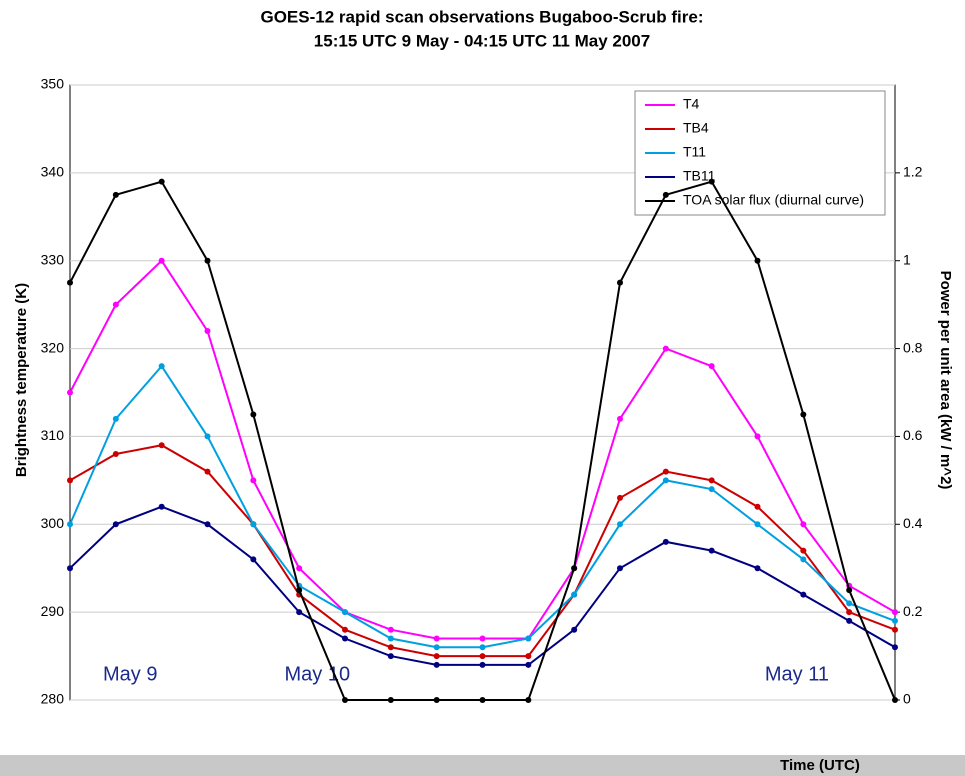  What do you see at coordinates (53, 611) in the screenshot?
I see `y-tick-label: 290` at bounding box center [53, 611].